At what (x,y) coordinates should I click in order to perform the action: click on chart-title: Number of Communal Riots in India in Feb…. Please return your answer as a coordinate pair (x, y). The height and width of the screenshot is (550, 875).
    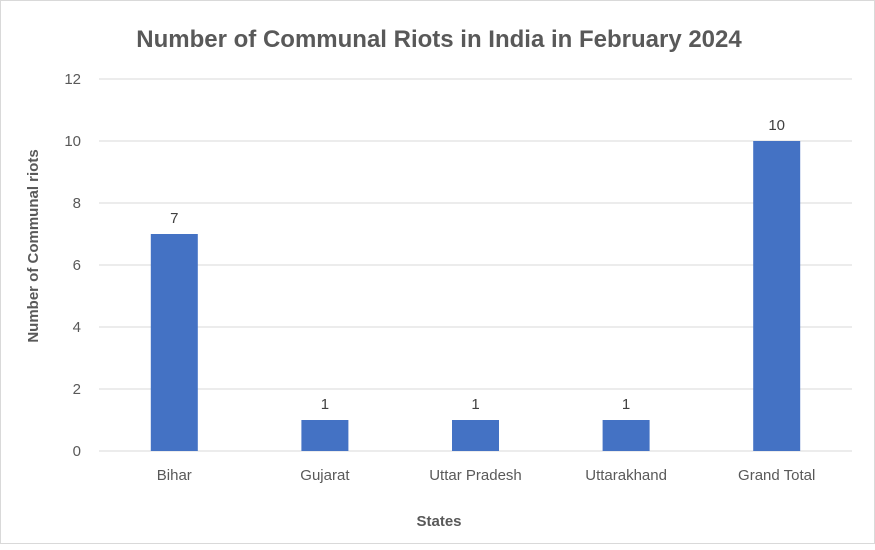
    Looking at the image, I should click on (439, 39).